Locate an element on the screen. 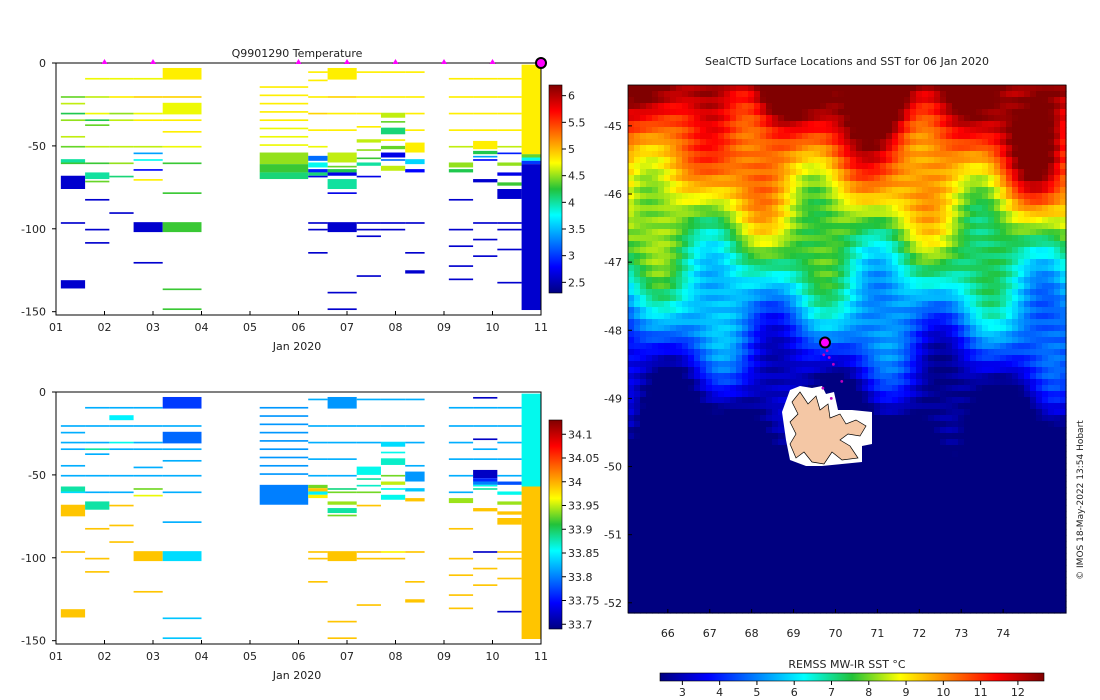 Image resolution: width=1100 pixels, height=700 pixels. colorbar-tick-label: 4 is located at coordinates (571, 202).